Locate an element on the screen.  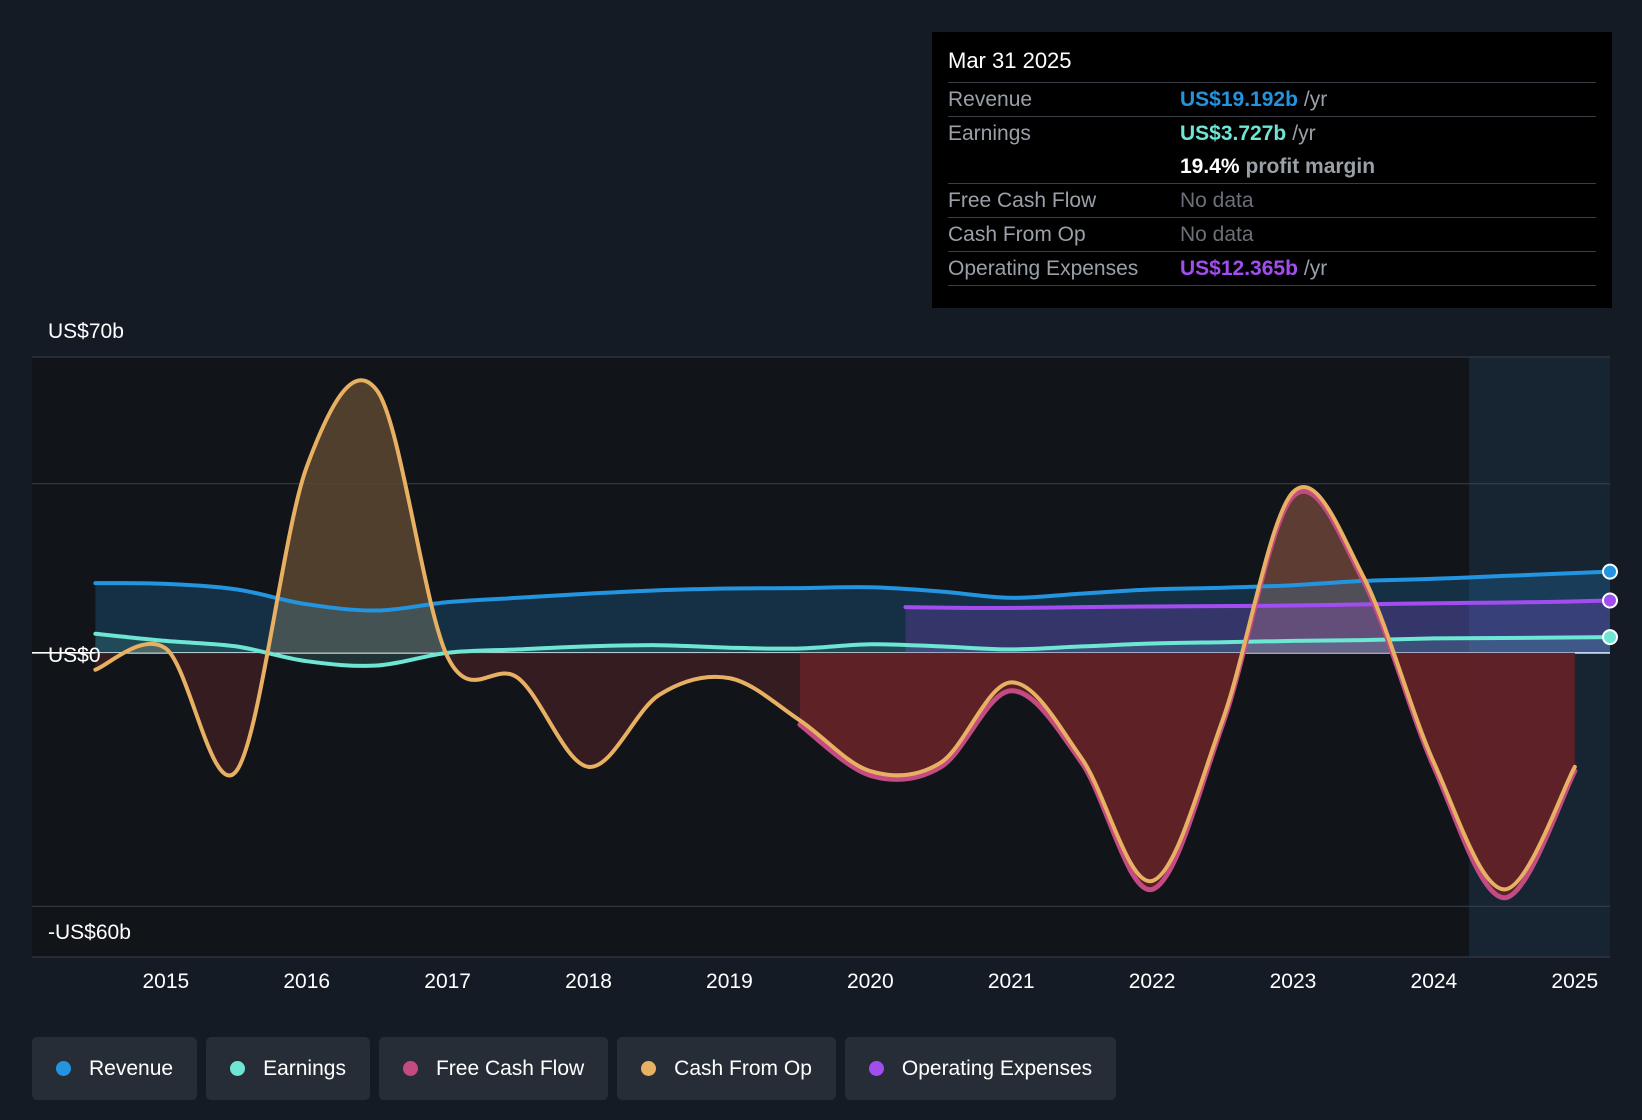
x-tick-label: 2015 is located at coordinates (166, 981).